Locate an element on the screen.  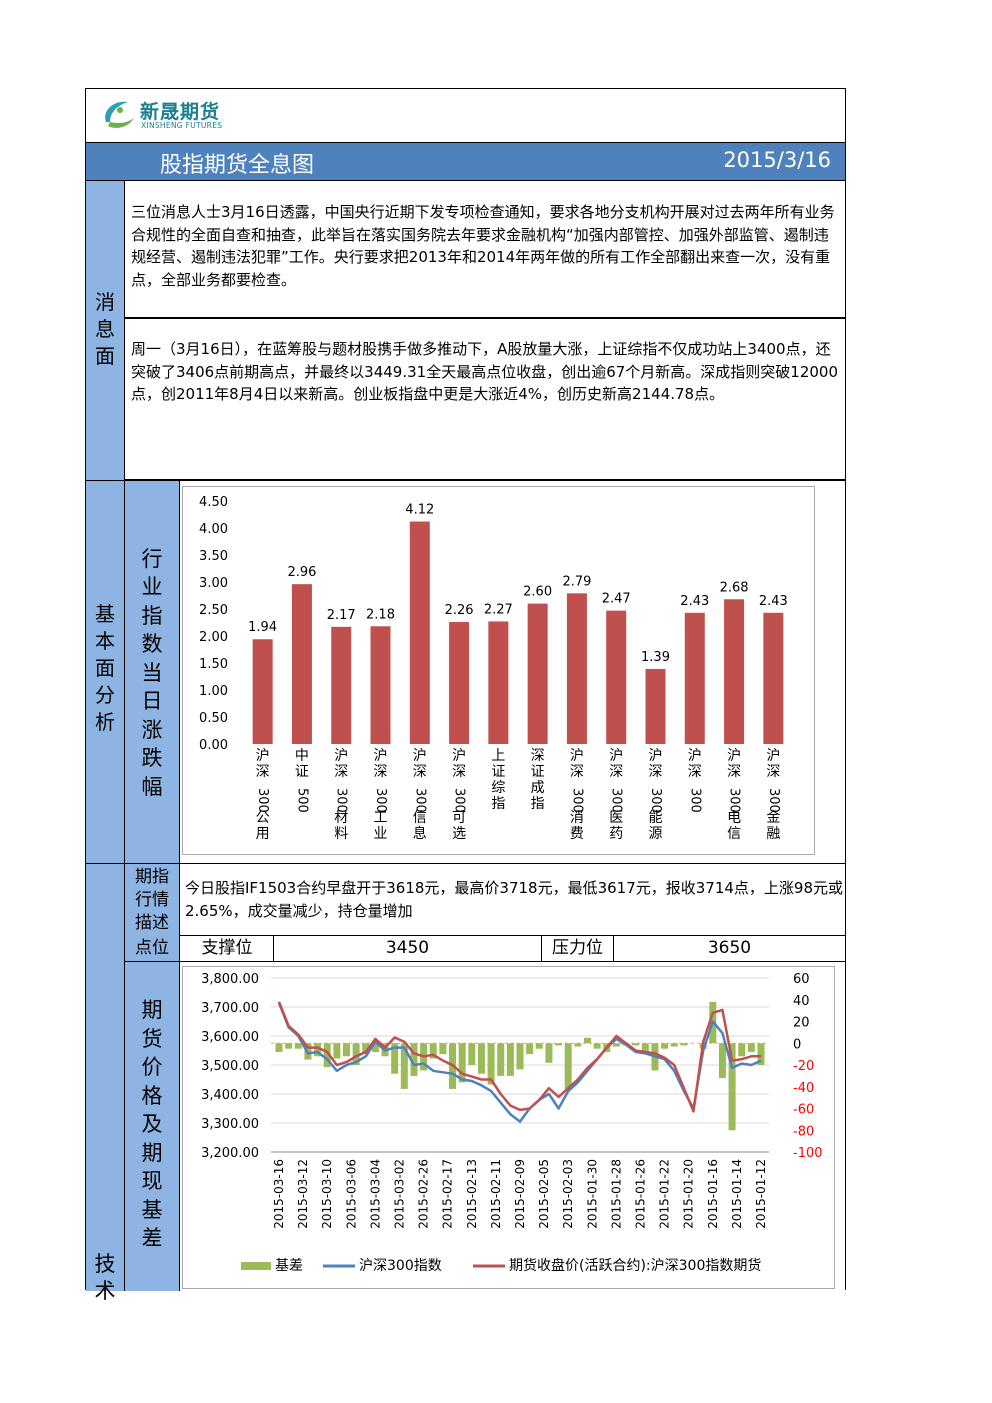
x-tick-label: 2015-01-26 is located at coordinates (641, 1194).